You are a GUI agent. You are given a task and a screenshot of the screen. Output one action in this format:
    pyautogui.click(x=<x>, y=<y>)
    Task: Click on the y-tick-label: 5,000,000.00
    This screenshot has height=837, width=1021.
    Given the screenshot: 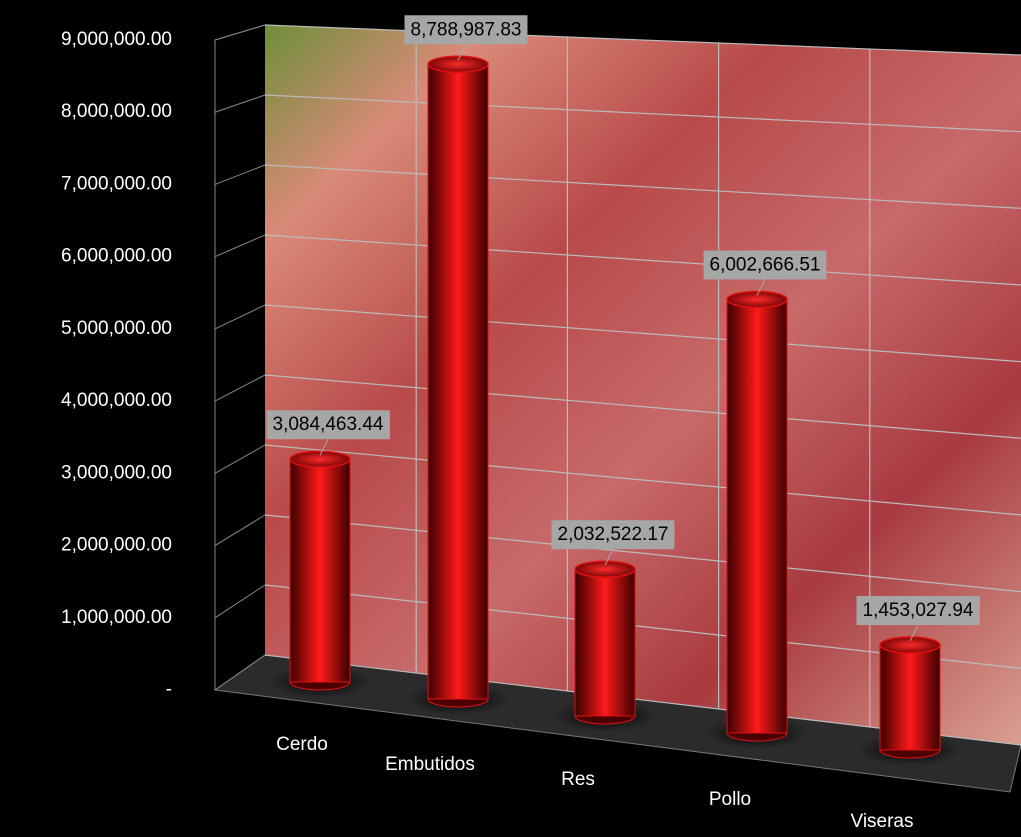 What is the action you would take?
    pyautogui.click(x=116, y=328)
    